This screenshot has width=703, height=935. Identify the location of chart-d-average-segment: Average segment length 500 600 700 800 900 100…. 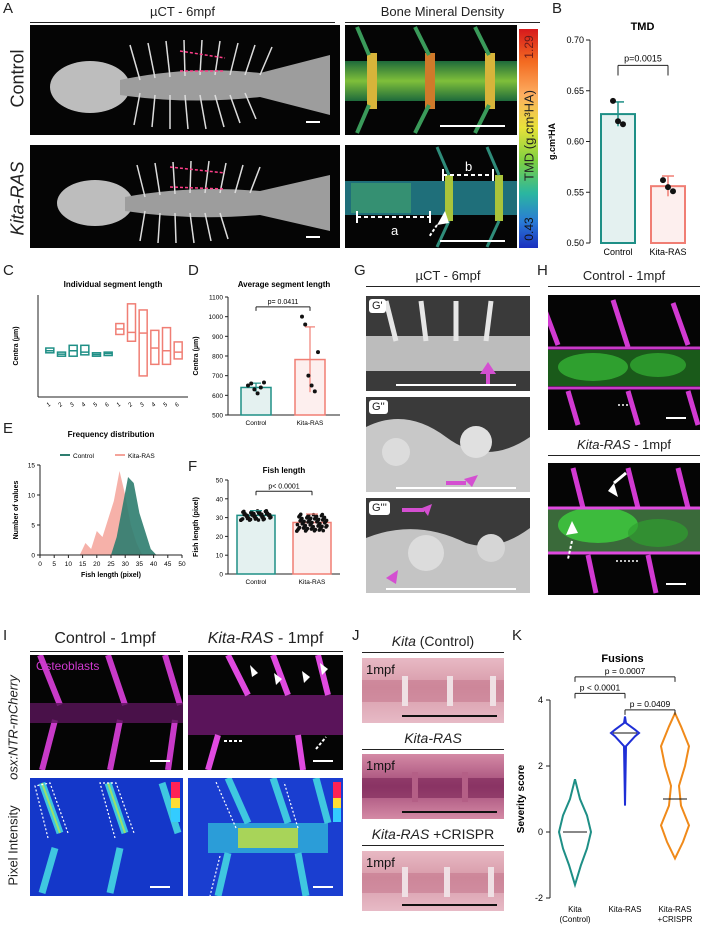
(266, 353).